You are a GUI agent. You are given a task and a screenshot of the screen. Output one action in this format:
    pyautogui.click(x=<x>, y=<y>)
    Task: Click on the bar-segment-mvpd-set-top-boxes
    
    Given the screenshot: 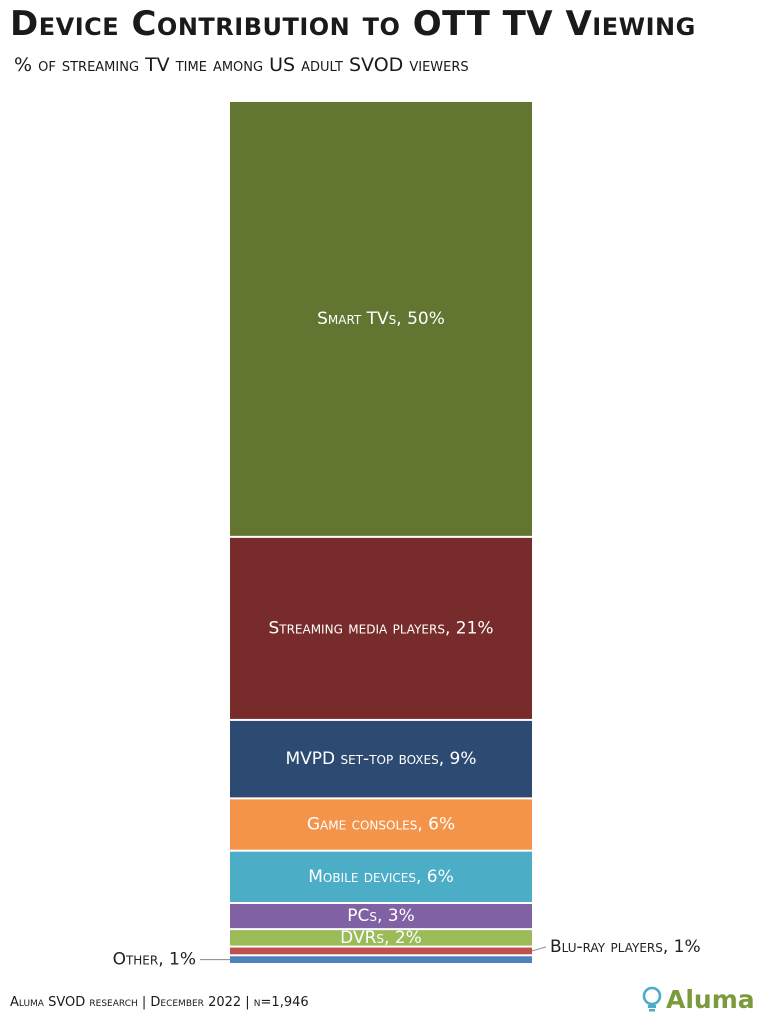 What is the action you would take?
    pyautogui.click(x=381, y=759)
    